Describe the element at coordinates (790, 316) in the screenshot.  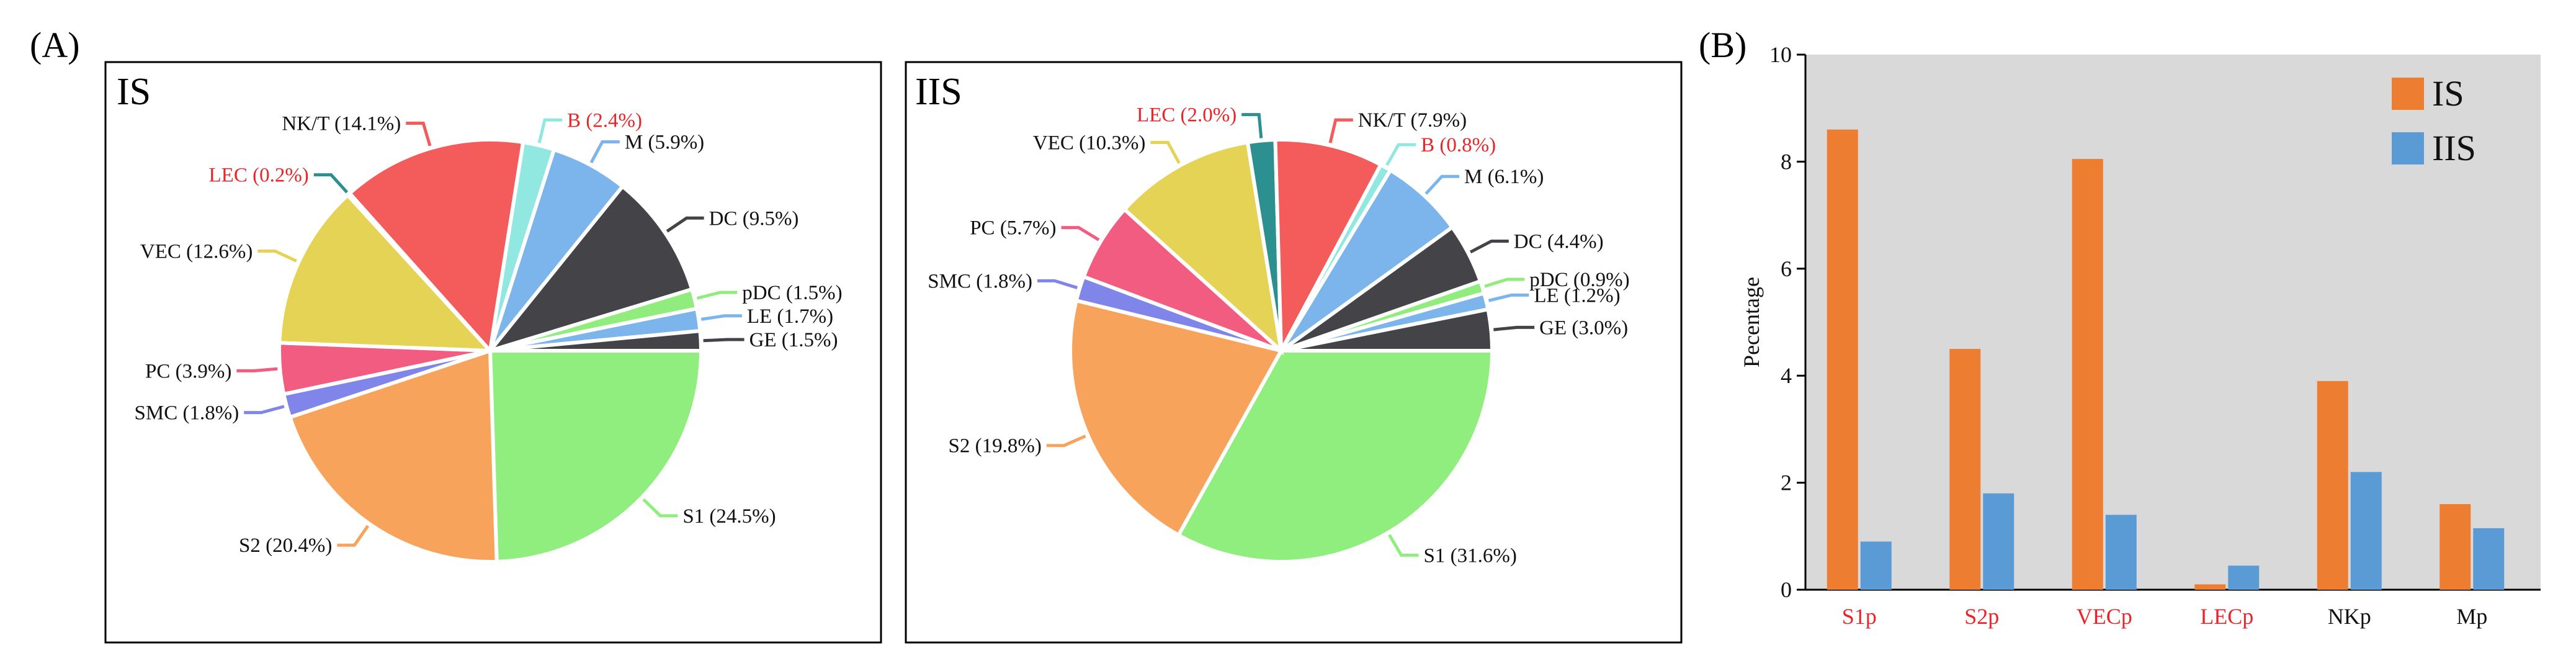
I see `is-label-le: LE (1.7%)` at that location.